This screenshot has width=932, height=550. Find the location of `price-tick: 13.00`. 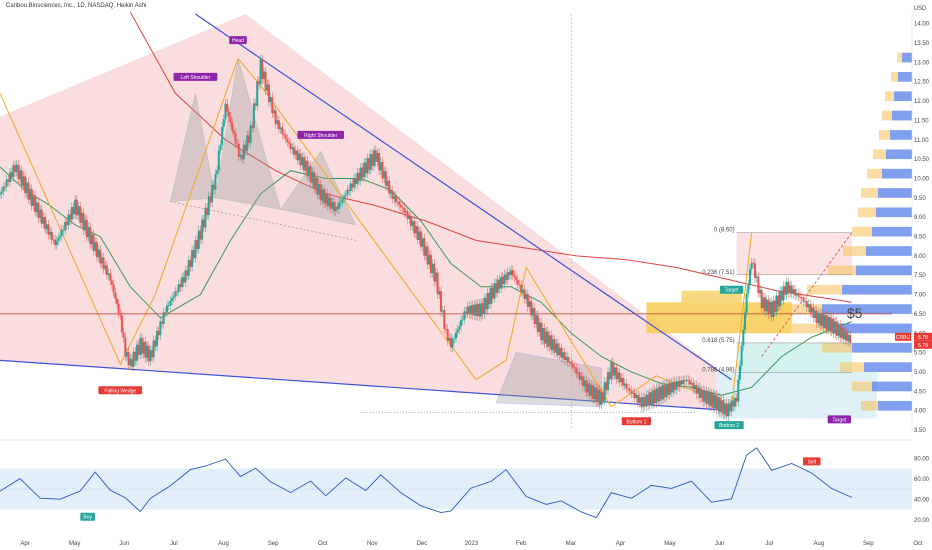

price-tick: 13.00 is located at coordinates (922, 63).